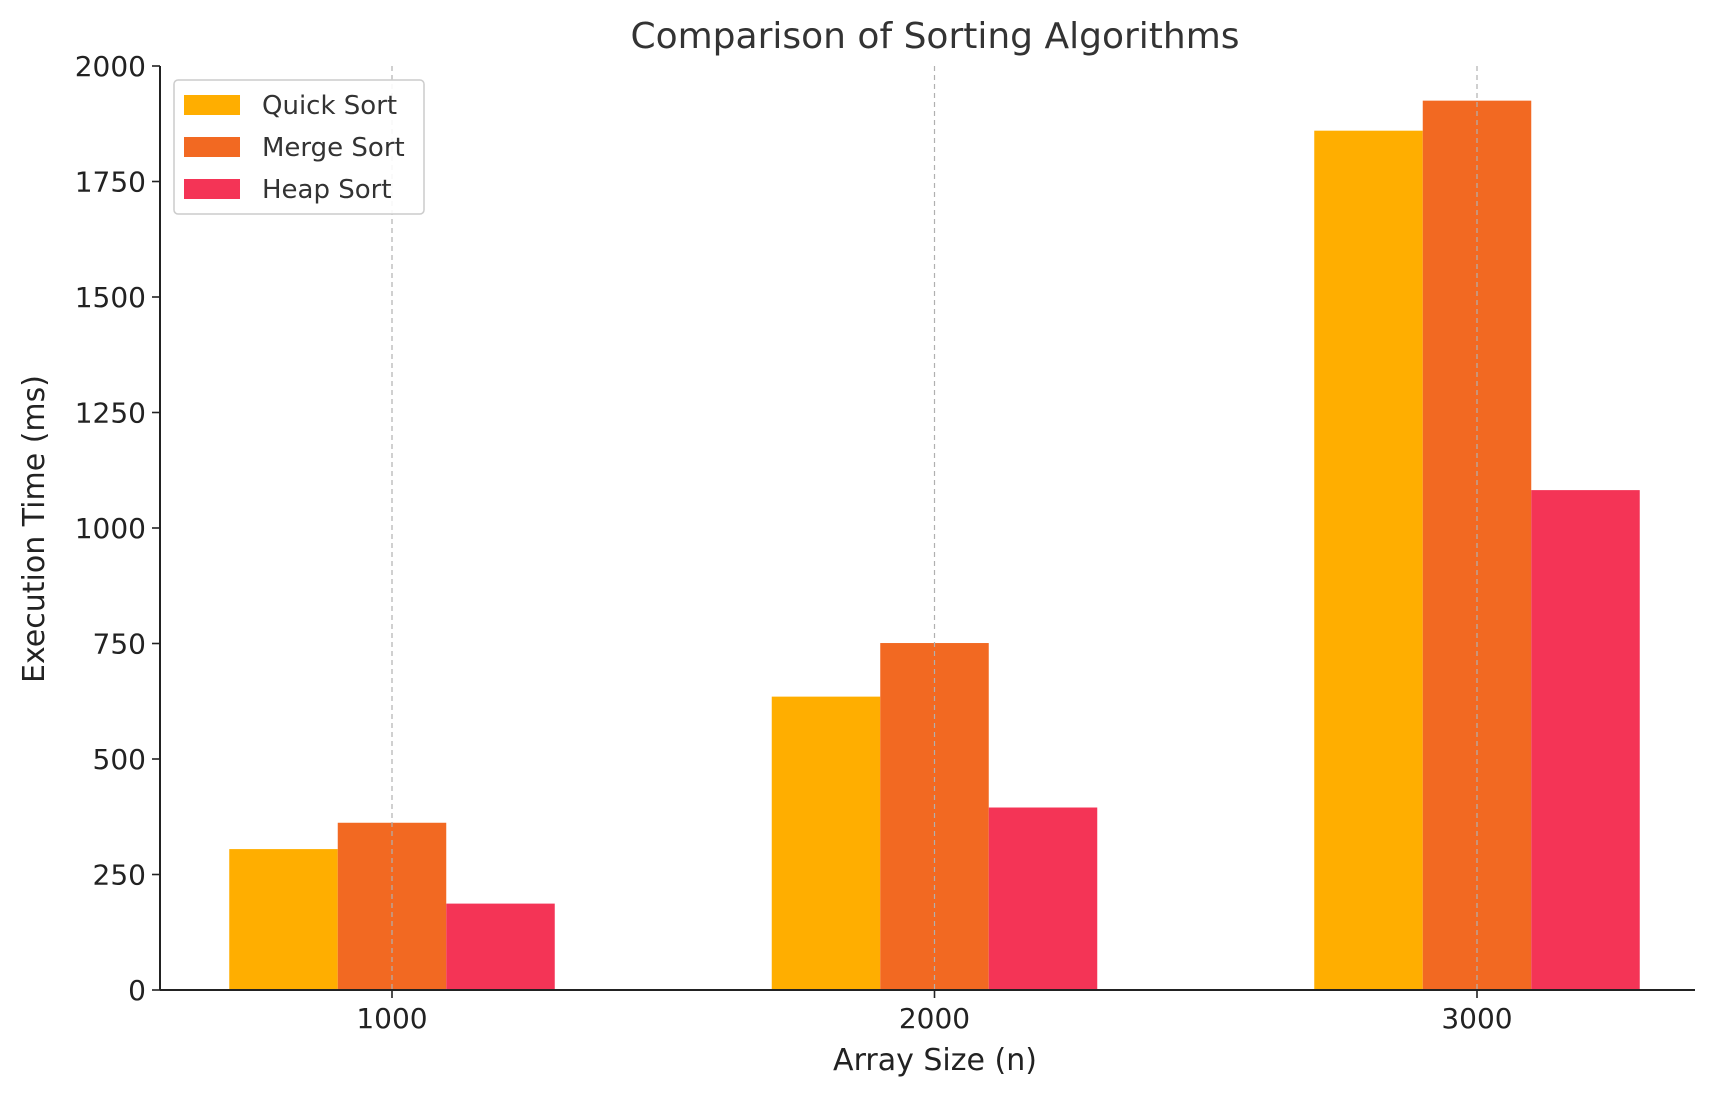  Describe the element at coordinates (1476, 1018) in the screenshot. I see `x-tick-label-3000: 3000` at that location.